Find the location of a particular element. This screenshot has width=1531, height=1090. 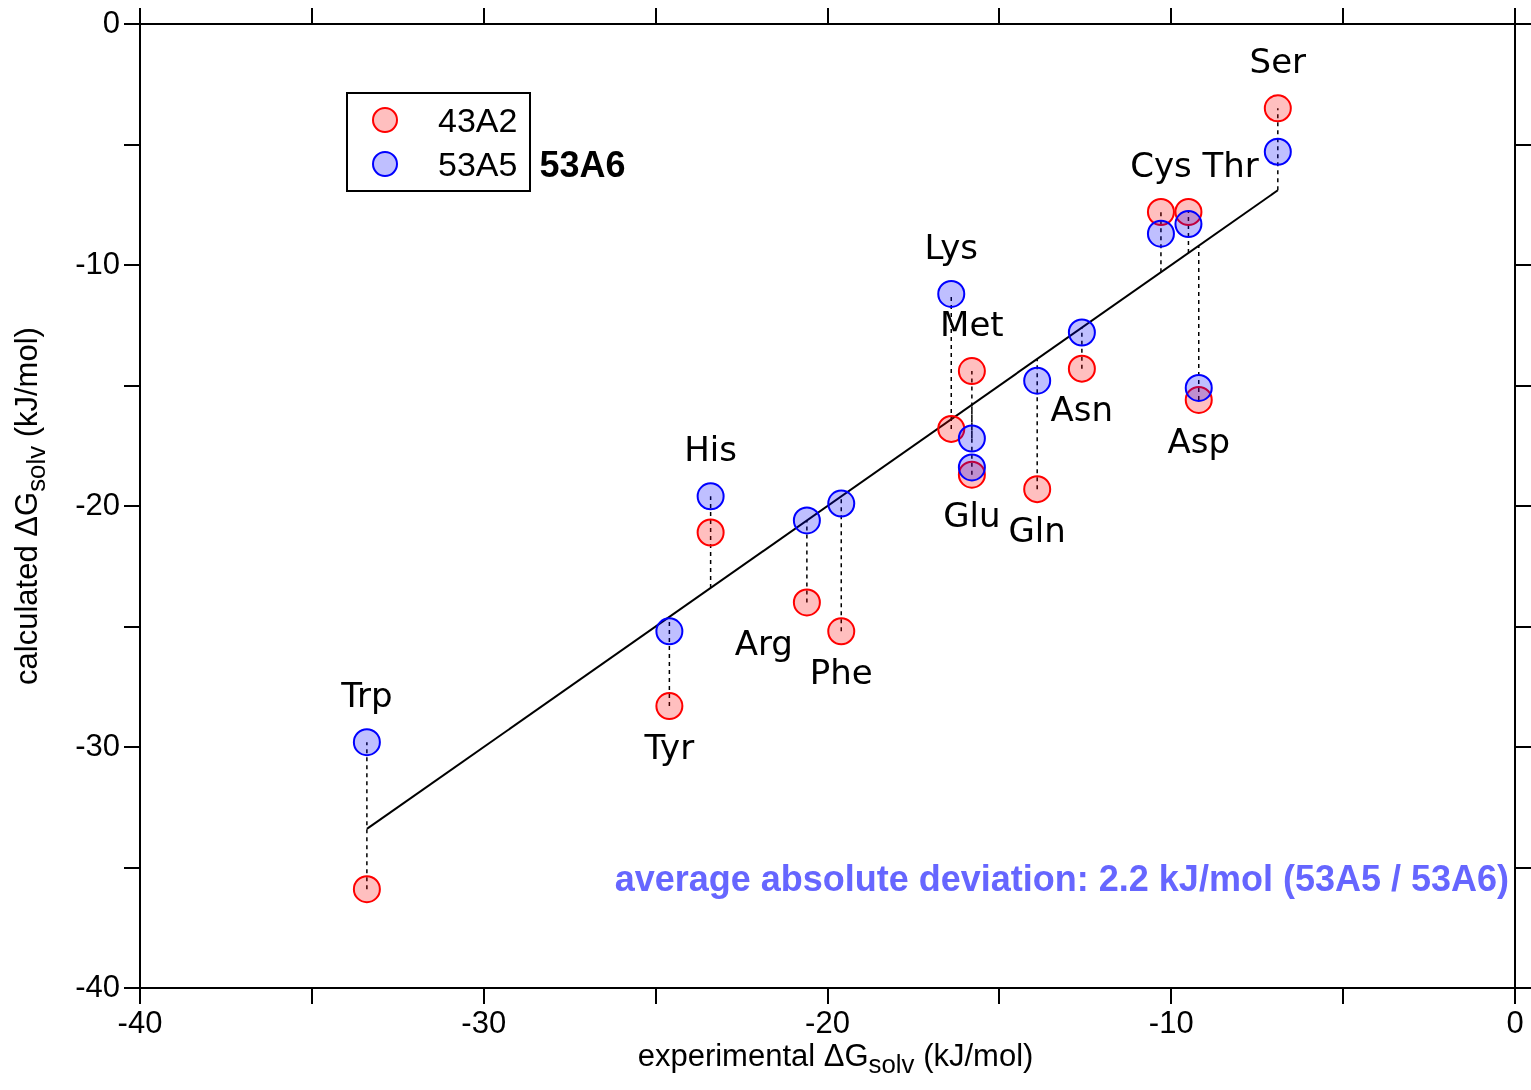

x-tick-label: 0 is located at coordinates (1515, 1023).